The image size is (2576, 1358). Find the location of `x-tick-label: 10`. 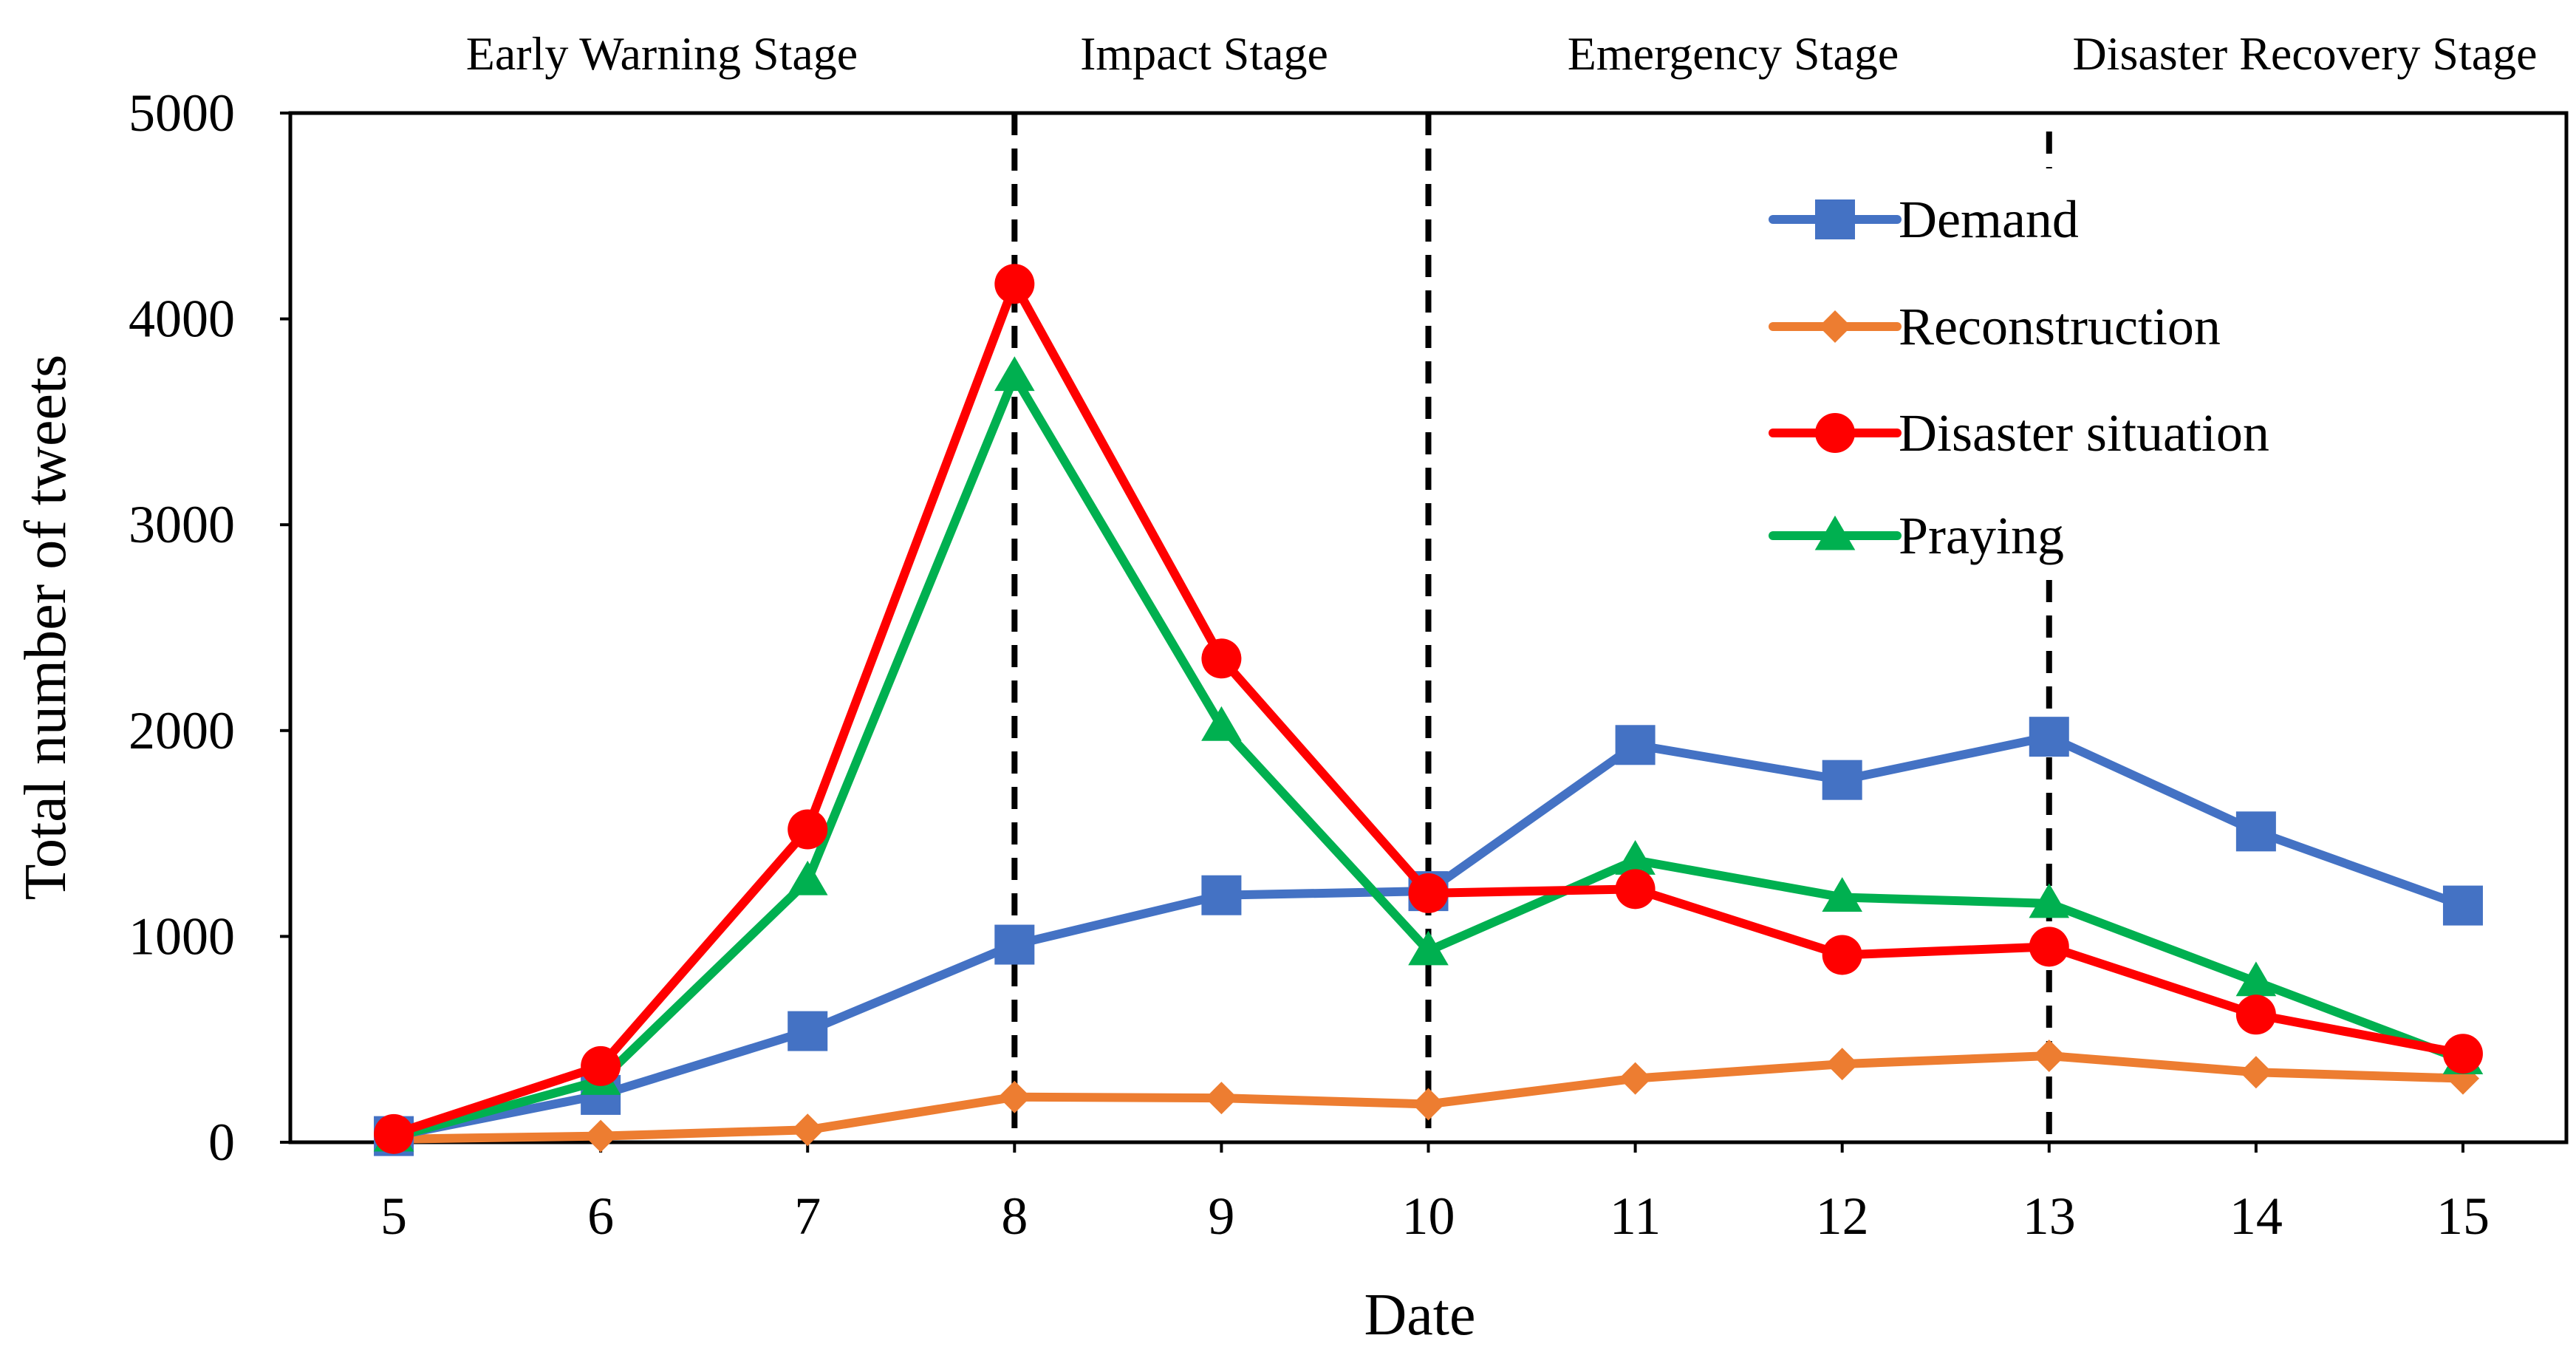

x-tick-label: 10 is located at coordinates (1428, 1217).